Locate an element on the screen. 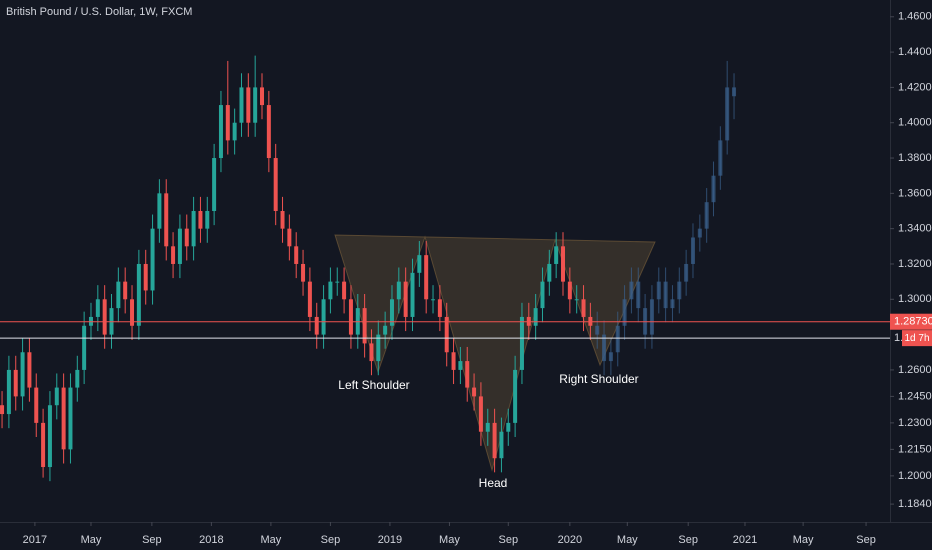 The height and width of the screenshot is (550, 932). x-tick-label: 2020 is located at coordinates (570, 540).